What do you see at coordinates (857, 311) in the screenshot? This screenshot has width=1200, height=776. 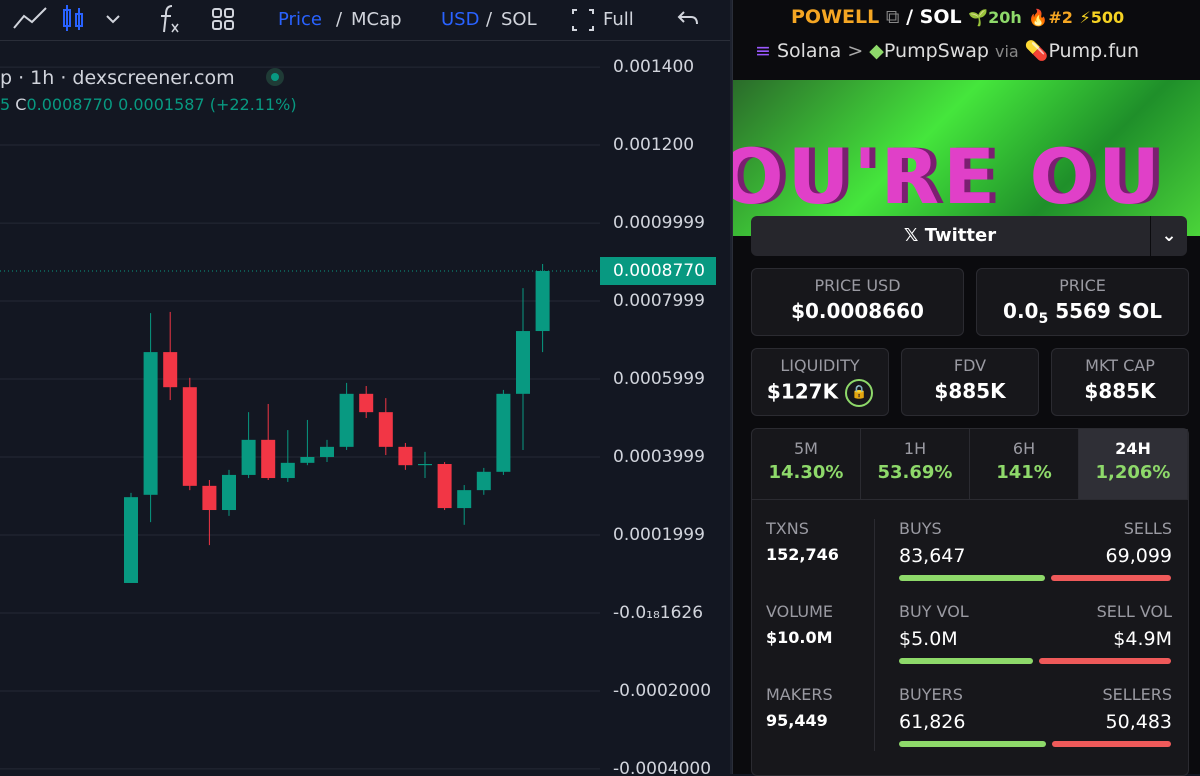 I see `card-value: $0.0008660` at bounding box center [857, 311].